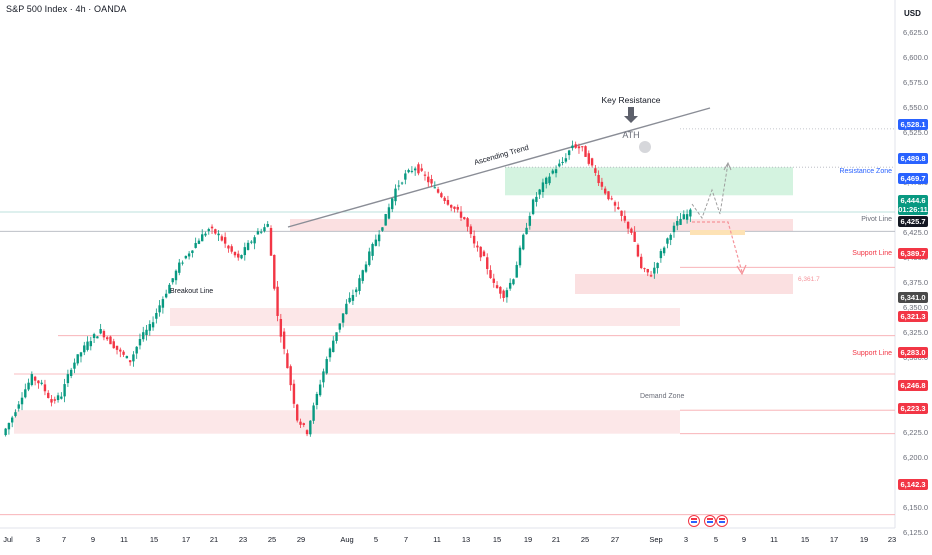  What do you see at coordinates (865, 171) in the screenshot?
I see `resistance-zone-label: Resistance Zone` at bounding box center [865, 171].